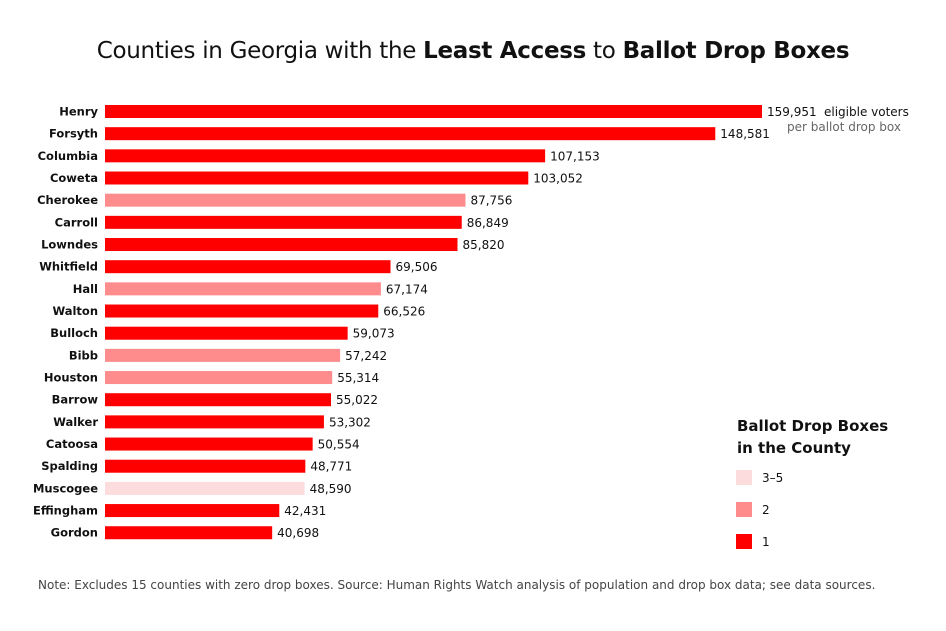 The width and height of the screenshot is (946, 631). Describe the element at coordinates (72, 444) in the screenshot. I see `category-label: Catoosa` at that location.